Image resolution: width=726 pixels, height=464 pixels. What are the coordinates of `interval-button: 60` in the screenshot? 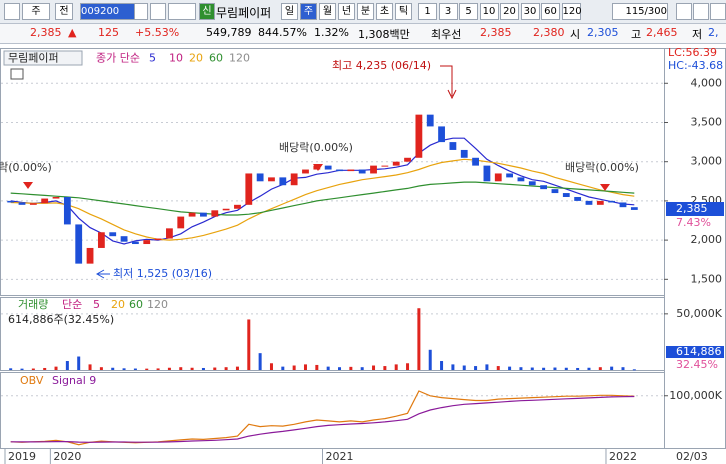 It's located at (550, 11).